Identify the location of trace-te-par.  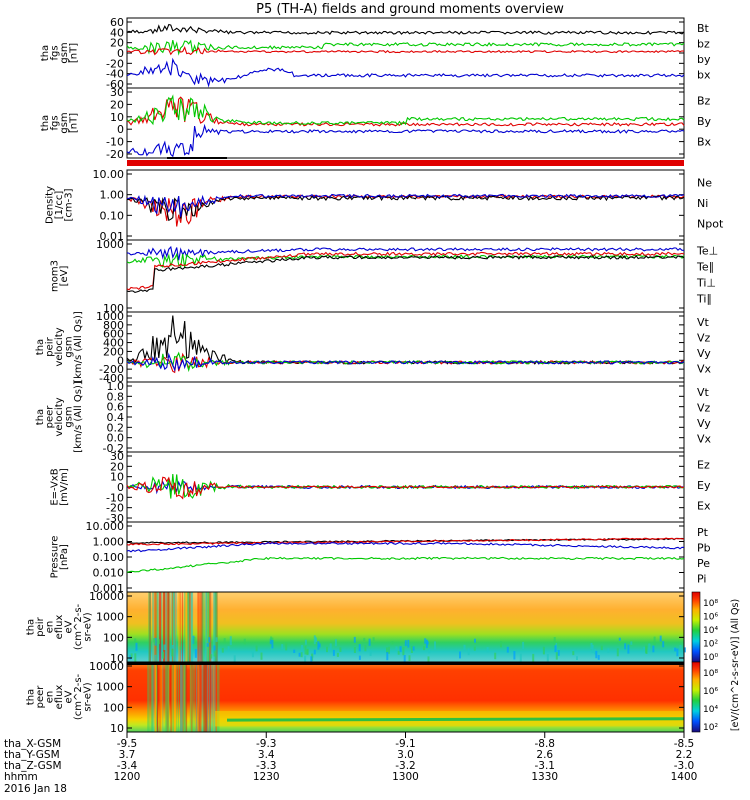
(405, 274).